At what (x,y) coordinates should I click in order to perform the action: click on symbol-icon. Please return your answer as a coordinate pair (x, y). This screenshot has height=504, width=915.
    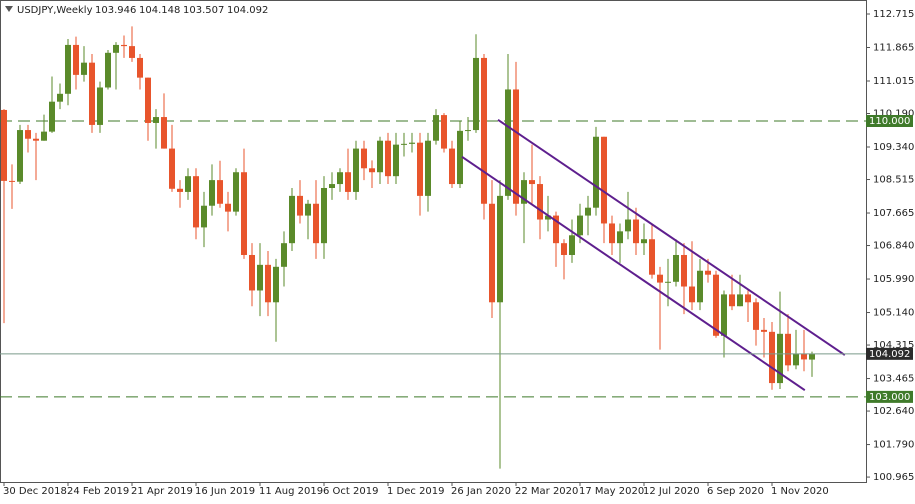
    Looking at the image, I should click on (9, 9).